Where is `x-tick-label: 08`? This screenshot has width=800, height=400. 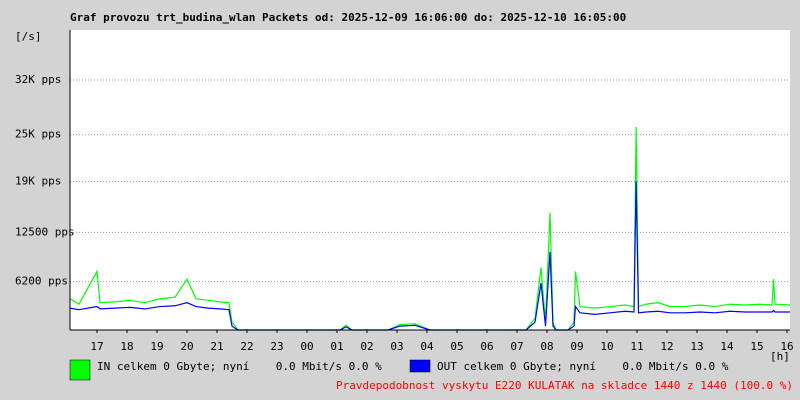 x-tick-label: 08 is located at coordinates (546, 346).